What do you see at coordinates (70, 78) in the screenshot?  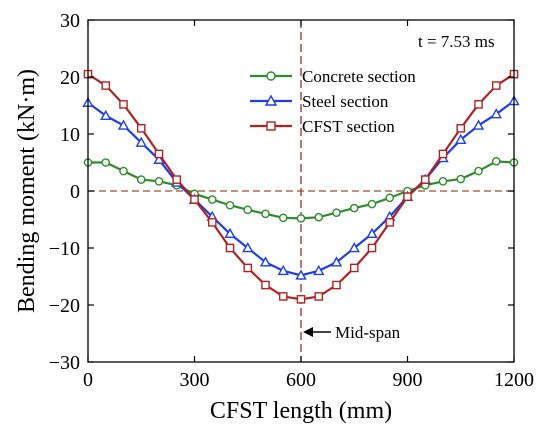 I see `y-tick-label: 20` at bounding box center [70, 78].